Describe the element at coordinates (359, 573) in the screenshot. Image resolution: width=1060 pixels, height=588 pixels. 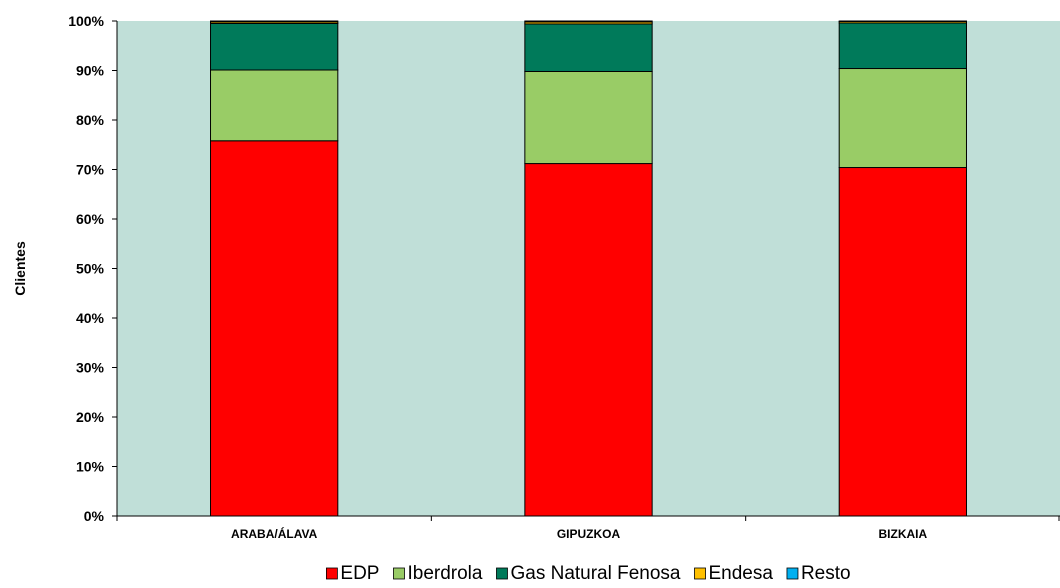
I see `legend-label: EDP` at that location.